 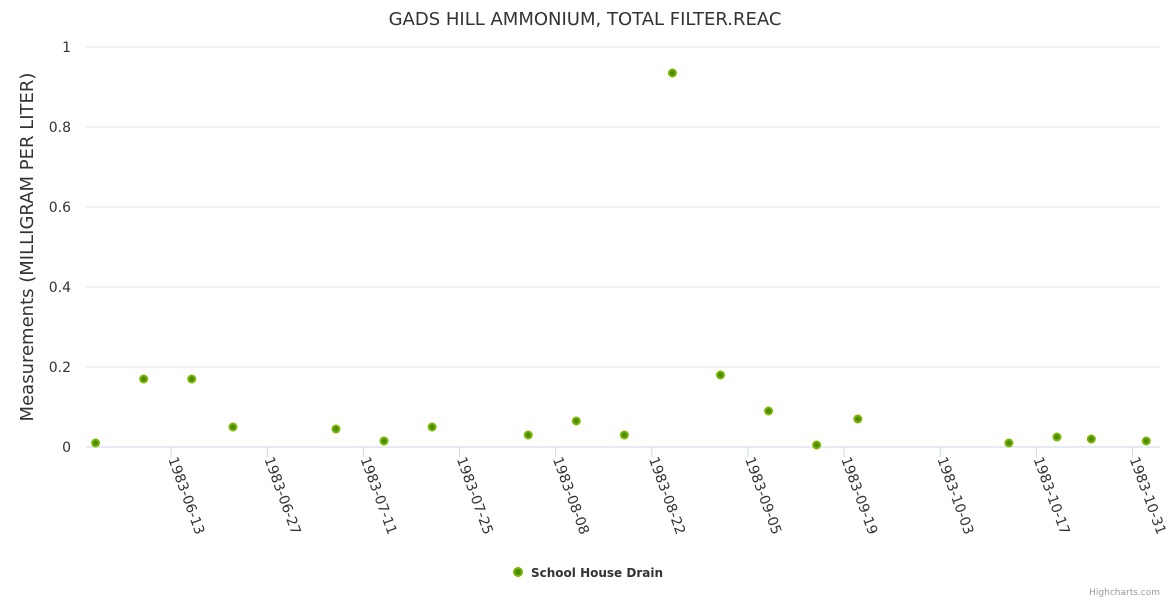 What do you see at coordinates (1051, 496) in the screenshot?
I see `x-tick-label: 1983-10-17` at bounding box center [1051, 496].